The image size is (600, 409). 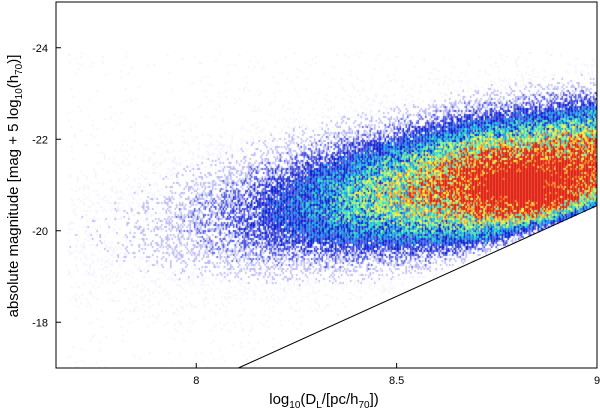 I want to click on y-tick-label: -22, so click(x=40, y=140).